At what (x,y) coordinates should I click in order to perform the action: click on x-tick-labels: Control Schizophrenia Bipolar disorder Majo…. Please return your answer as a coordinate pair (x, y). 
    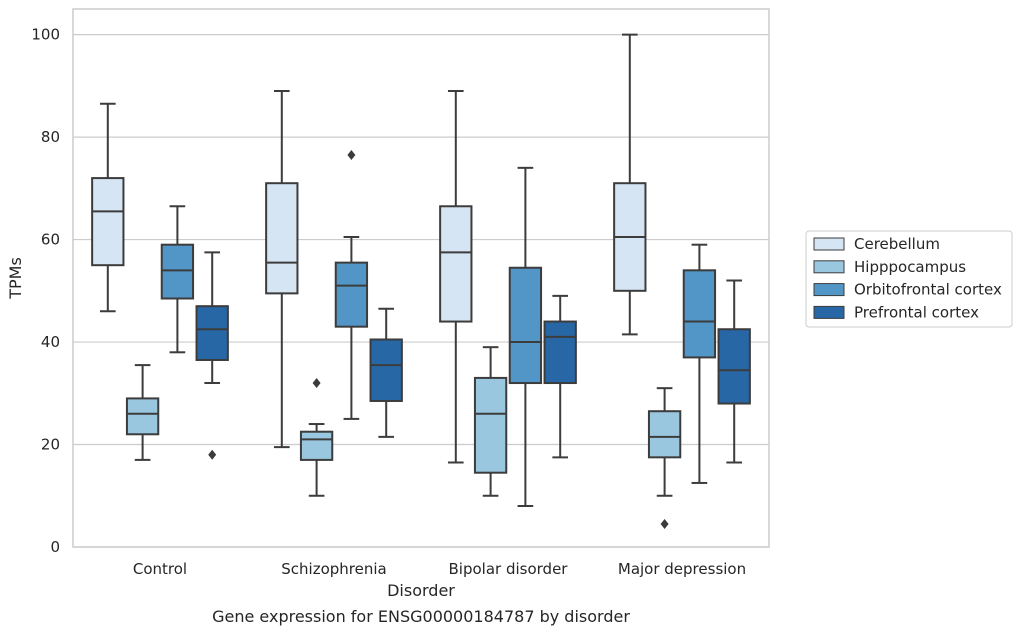
    Looking at the image, I should click on (439, 569).